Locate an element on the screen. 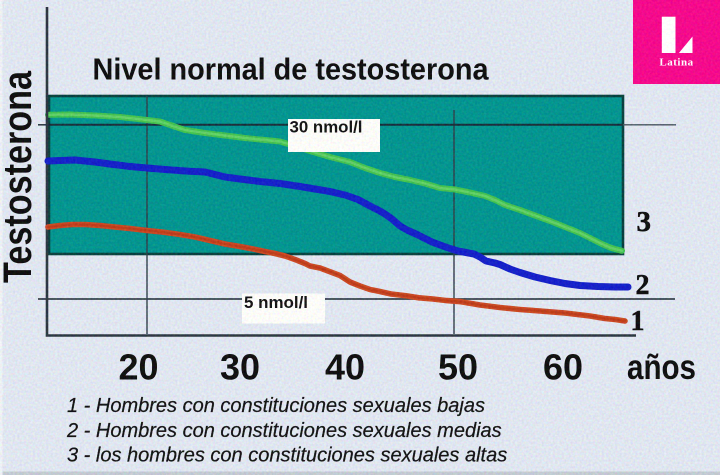 This screenshot has width=720, height=475. svg-text: años is located at coordinates (661, 367).